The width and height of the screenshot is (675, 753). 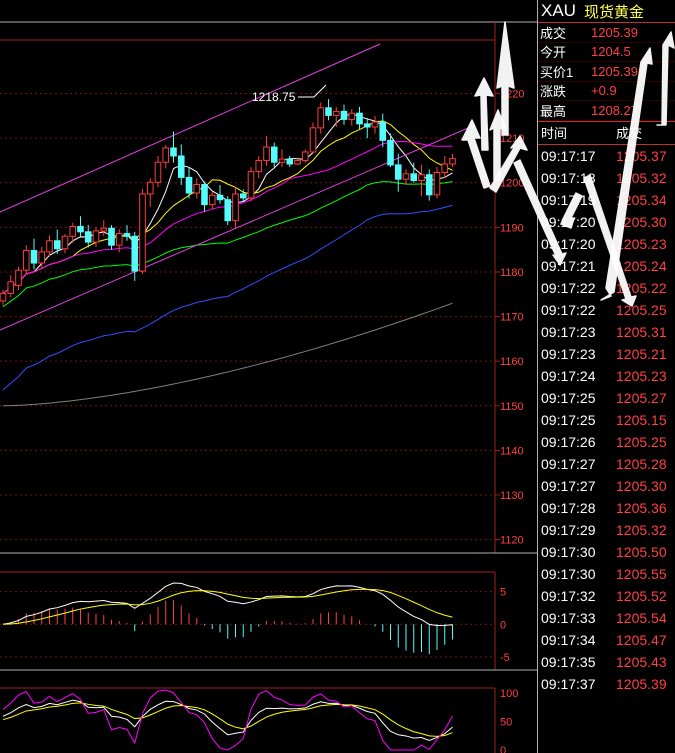 What do you see at coordinates (512, 139) in the screenshot?
I see `price-tick-label: 1210` at bounding box center [512, 139].